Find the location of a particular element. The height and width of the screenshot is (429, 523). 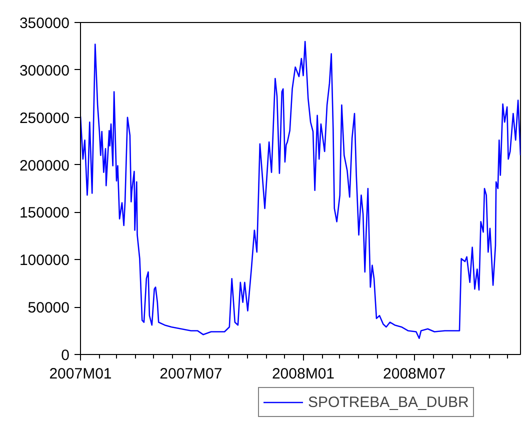

y-tick-label: 0 is located at coordinates (65, 355).